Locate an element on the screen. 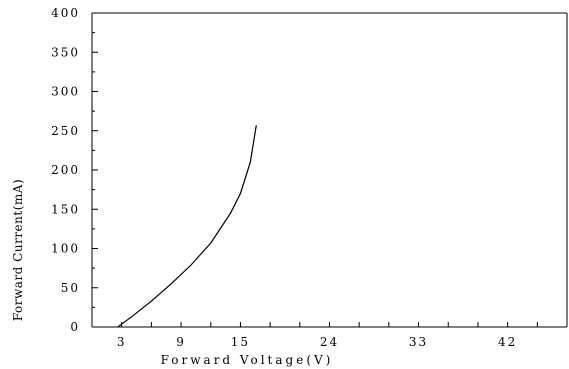 This screenshot has width=569, height=369. x-tick-label: 15 is located at coordinates (240, 342).